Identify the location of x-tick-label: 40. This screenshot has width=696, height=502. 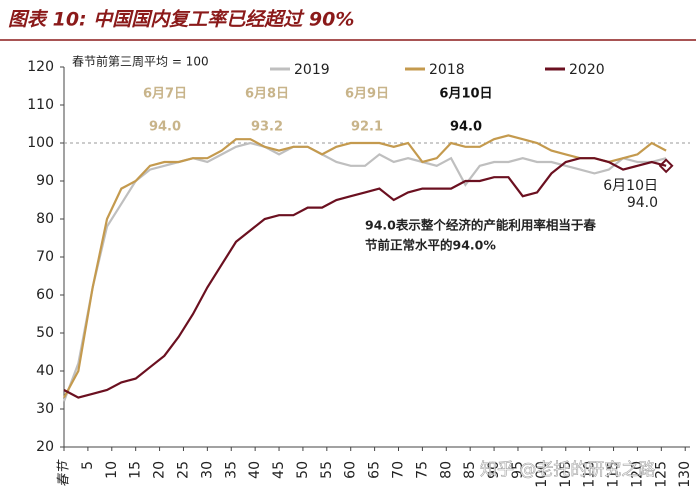
(255, 470).